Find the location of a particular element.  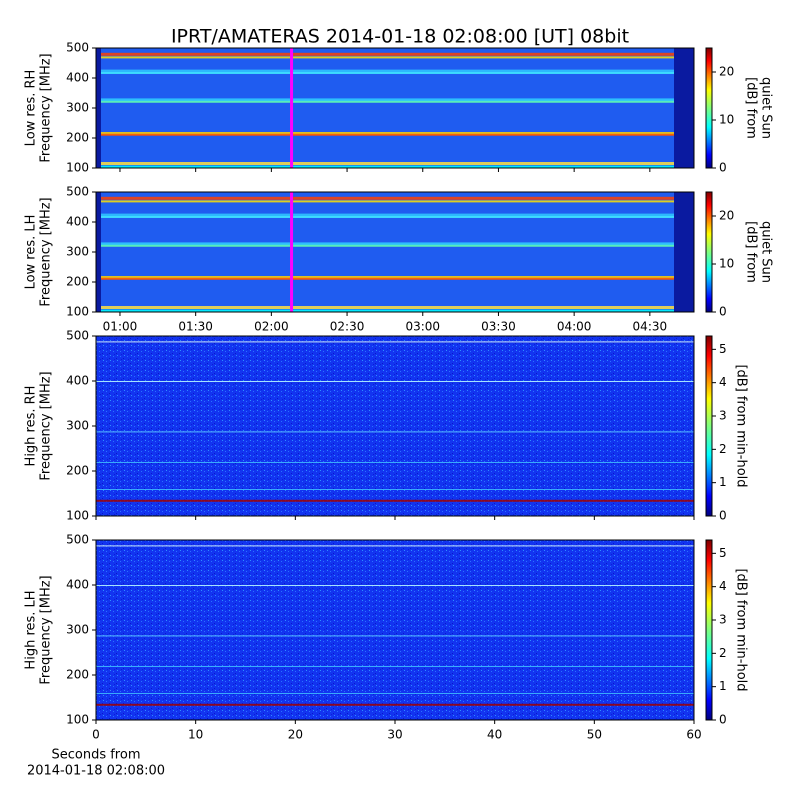

x-tick-label: 01:00 is located at coordinates (120, 327).